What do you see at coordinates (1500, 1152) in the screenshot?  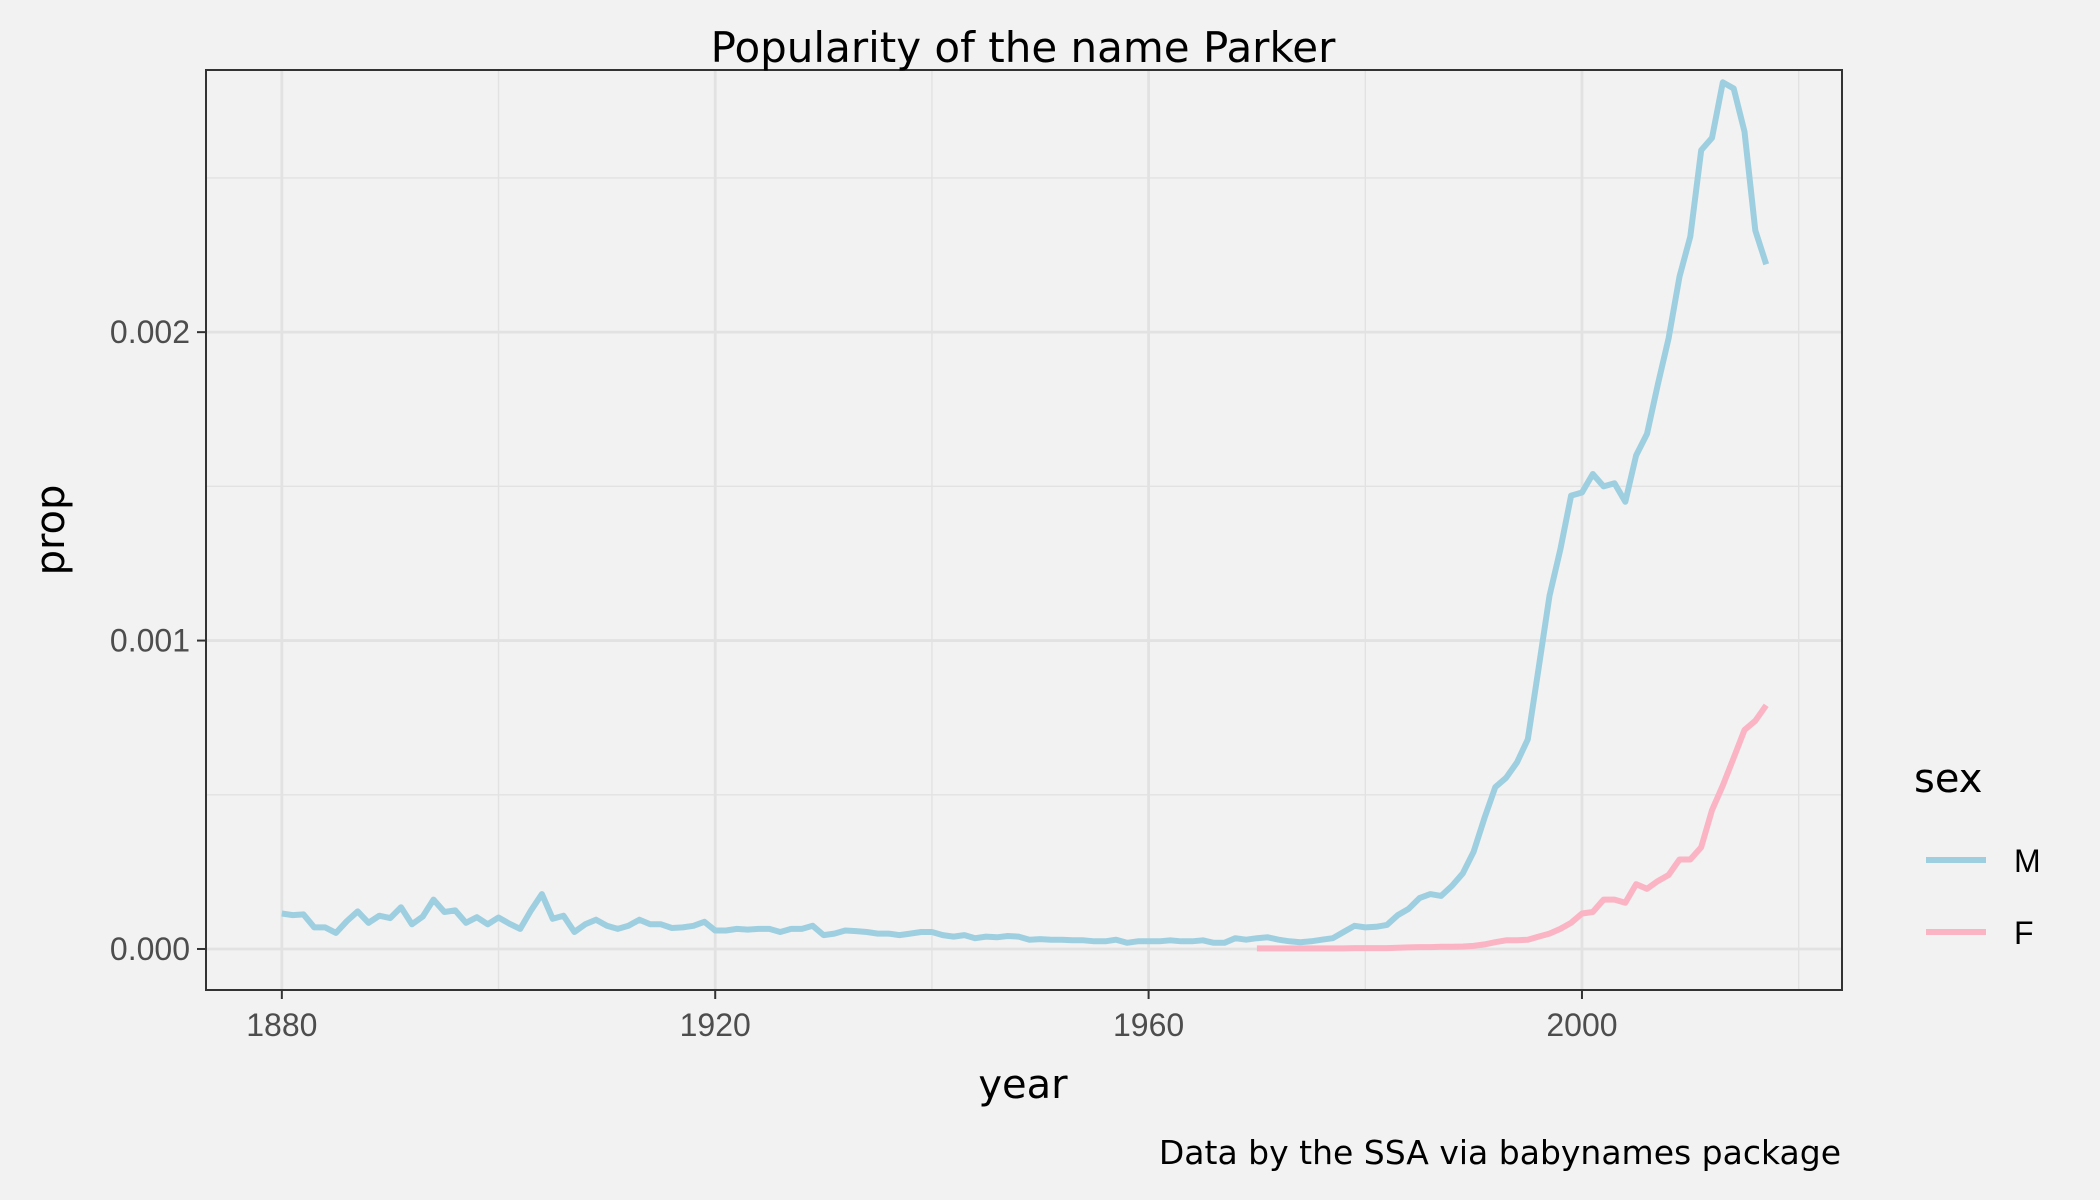 I see `chart-caption: Data by the SSA via babynames package` at bounding box center [1500, 1152].